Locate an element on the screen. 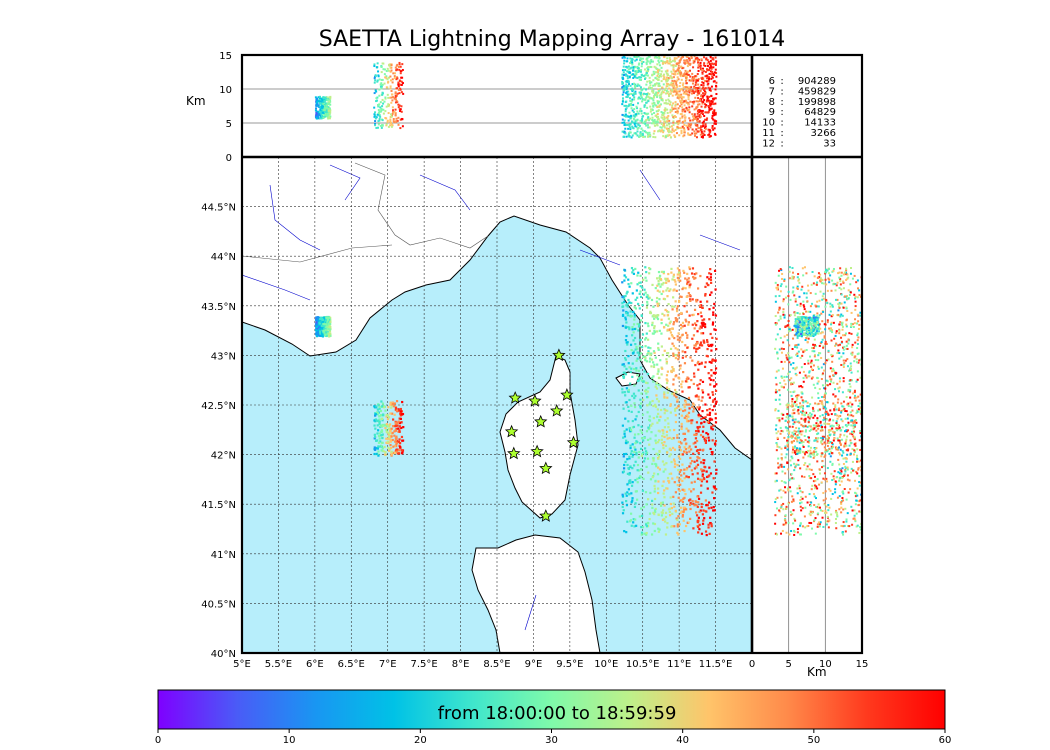 The width and height of the screenshot is (1050, 750). station-count-value: 199898 is located at coordinates (817, 102).